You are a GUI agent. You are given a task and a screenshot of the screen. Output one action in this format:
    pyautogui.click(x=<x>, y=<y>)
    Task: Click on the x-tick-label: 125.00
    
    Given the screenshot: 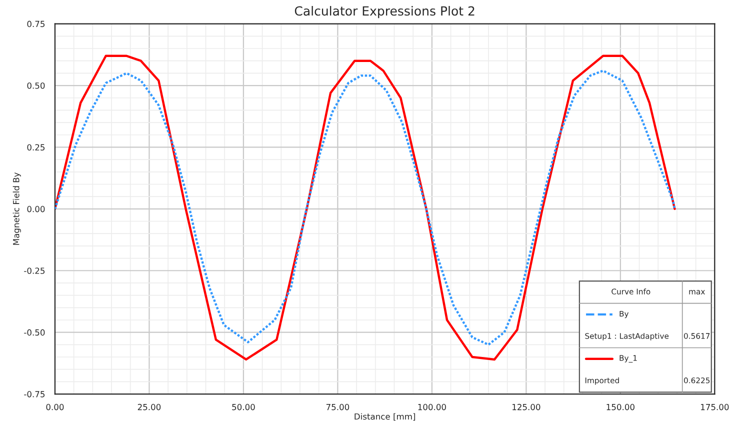 What is the action you would take?
    pyautogui.click(x=526, y=407)
    